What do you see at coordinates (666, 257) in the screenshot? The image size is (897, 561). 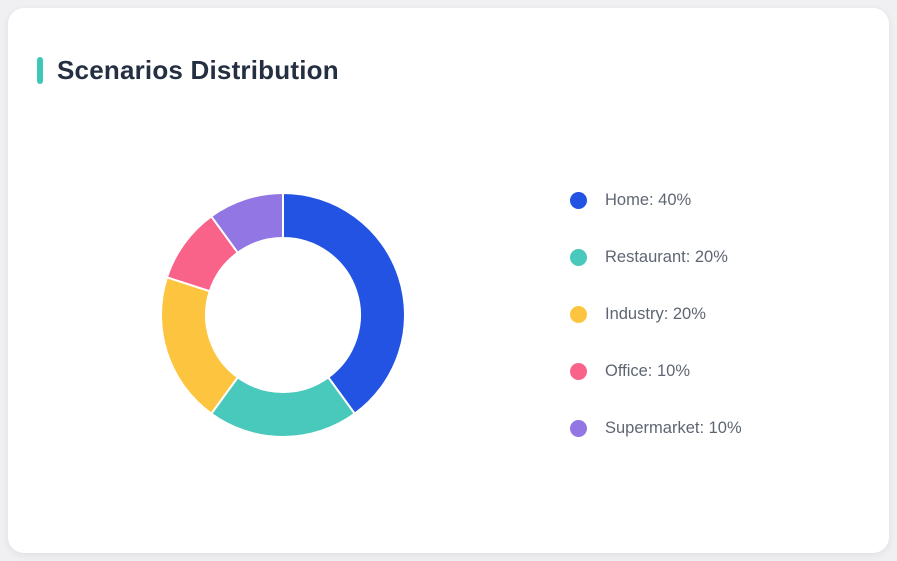 I see `legend-label-restaurant: Restaurant: 20%` at bounding box center [666, 257].